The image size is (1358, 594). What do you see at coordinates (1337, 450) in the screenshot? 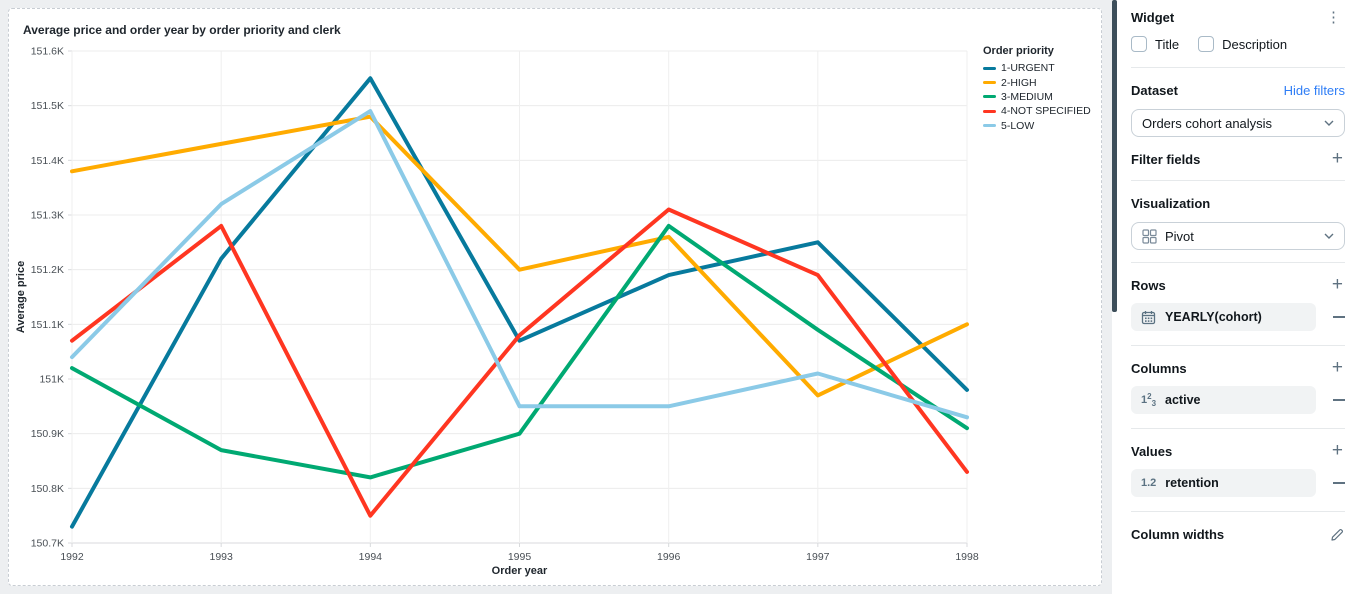
I see `add-value-field-button: +` at bounding box center [1337, 450].